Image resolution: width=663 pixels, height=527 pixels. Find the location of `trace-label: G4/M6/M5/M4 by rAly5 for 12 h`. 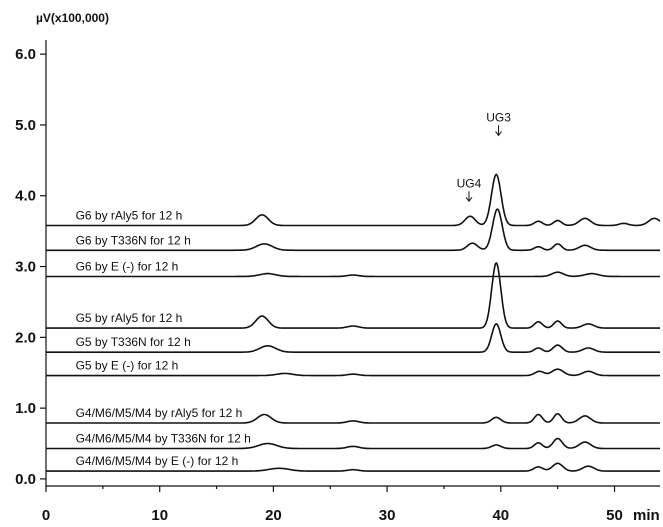

trace-label: G4/M6/M5/M4 by rAly5 for 12 h is located at coordinates (159, 413).